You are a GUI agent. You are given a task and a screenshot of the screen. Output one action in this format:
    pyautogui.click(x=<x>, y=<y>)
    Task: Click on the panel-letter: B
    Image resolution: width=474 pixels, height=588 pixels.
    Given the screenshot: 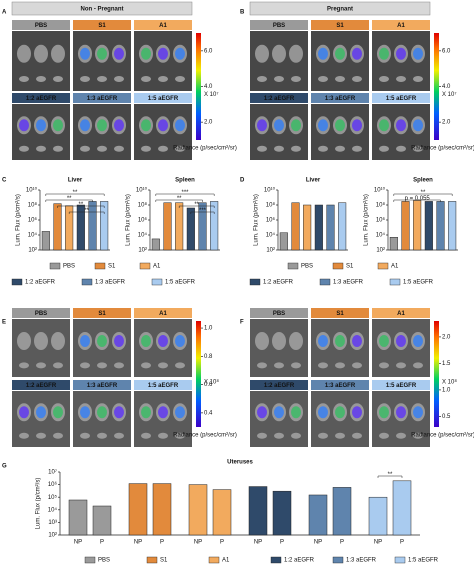 What is the action you would take?
    pyautogui.click(x=242, y=13)
    